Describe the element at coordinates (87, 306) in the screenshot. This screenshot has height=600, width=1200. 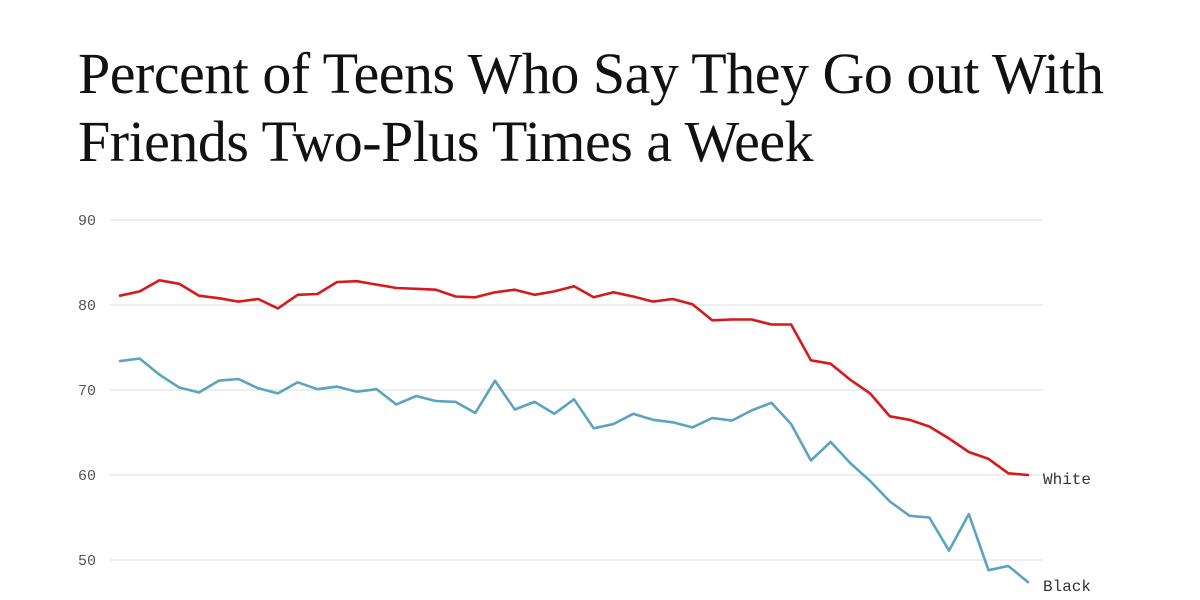
I see `y-tick-label: 80` at that location.